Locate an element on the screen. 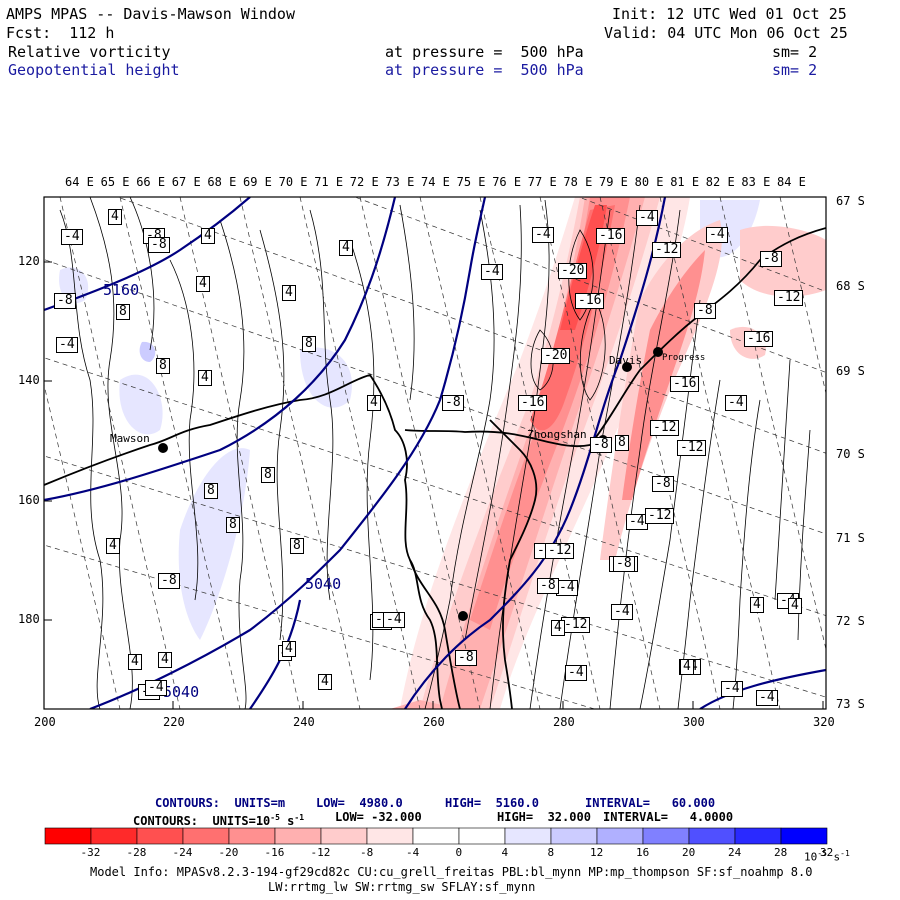 Image resolution: width=900 pixels, height=900 pixels. right-lat-label: 71 S is located at coordinates (850, 538).